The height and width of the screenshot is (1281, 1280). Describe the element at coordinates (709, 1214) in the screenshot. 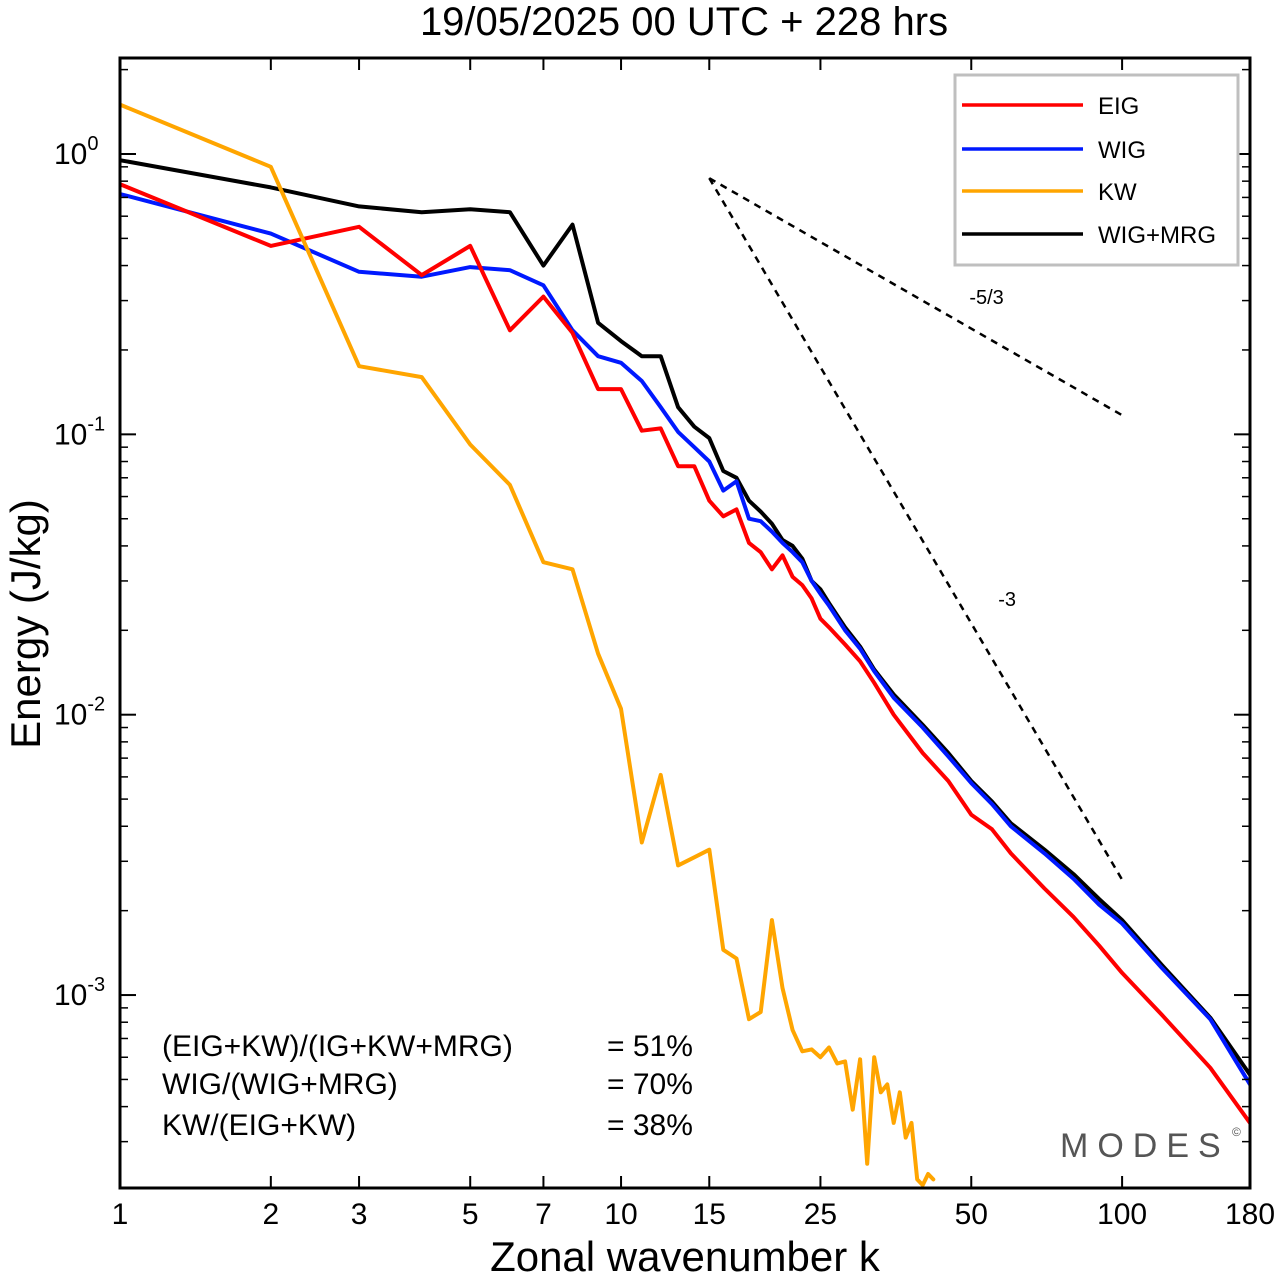

I see `x-tick-label-15: 15` at that location.